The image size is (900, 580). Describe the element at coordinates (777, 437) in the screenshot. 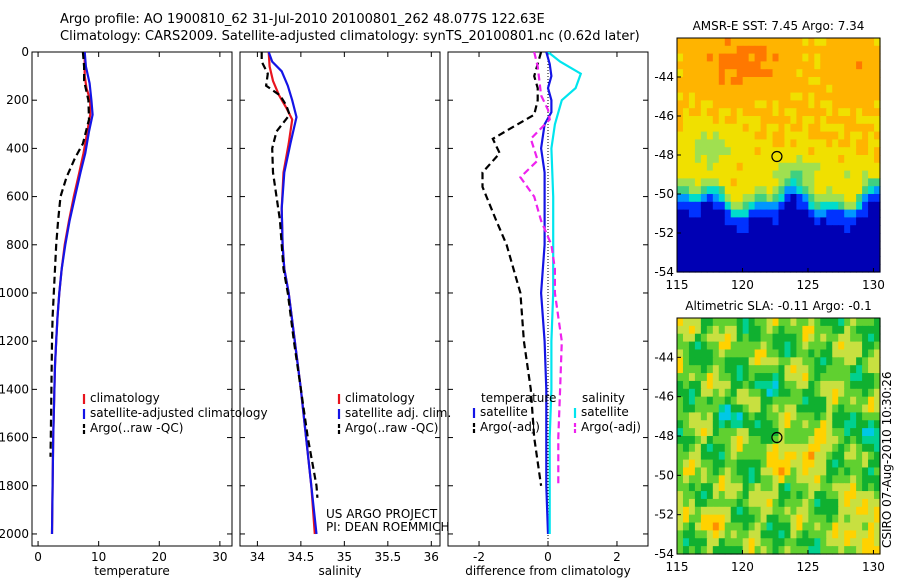

I see `argo-location-marker` at that location.